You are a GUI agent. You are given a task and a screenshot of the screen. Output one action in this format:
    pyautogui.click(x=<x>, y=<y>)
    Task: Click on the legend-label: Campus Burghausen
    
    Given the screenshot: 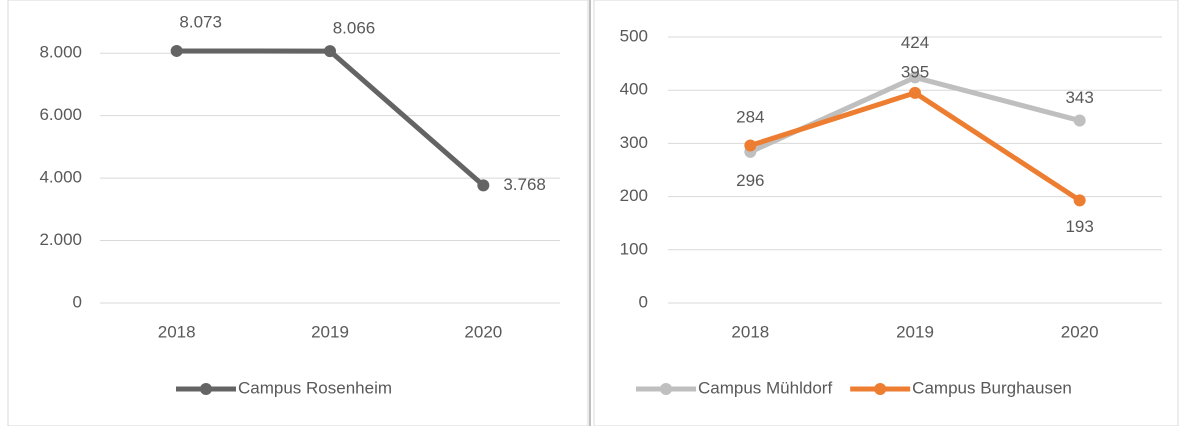 What is the action you would take?
    pyautogui.click(x=992, y=387)
    